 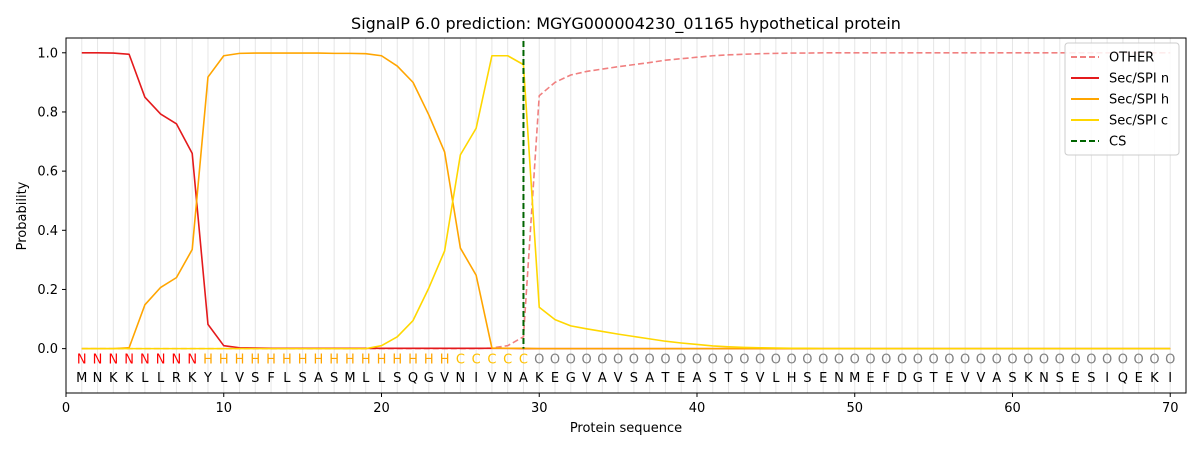 I want to click on residue-label: F, so click(x=270, y=378).